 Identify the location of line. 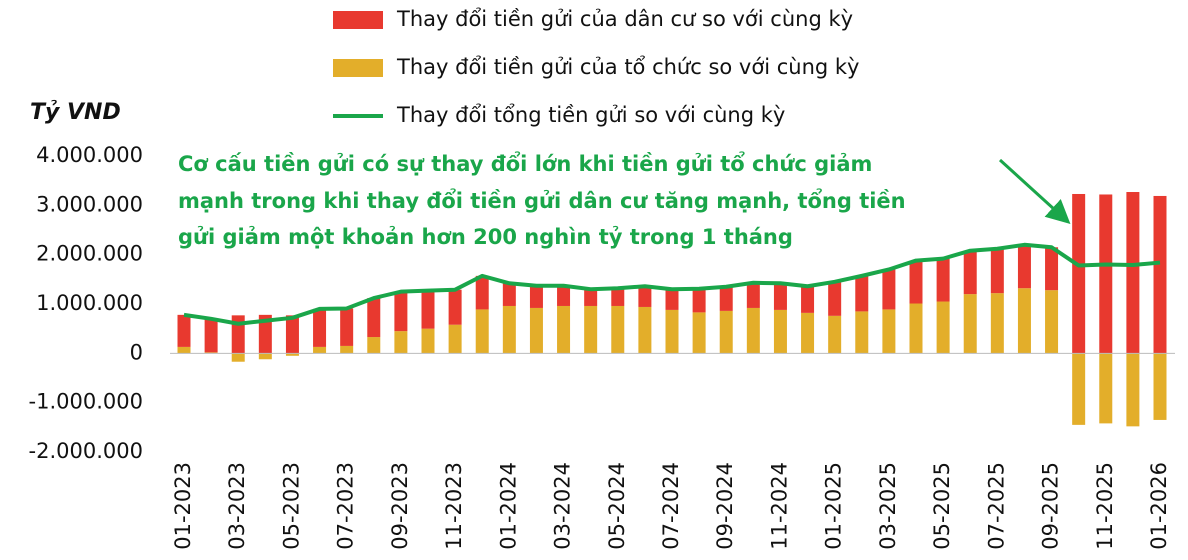
(672, 284).